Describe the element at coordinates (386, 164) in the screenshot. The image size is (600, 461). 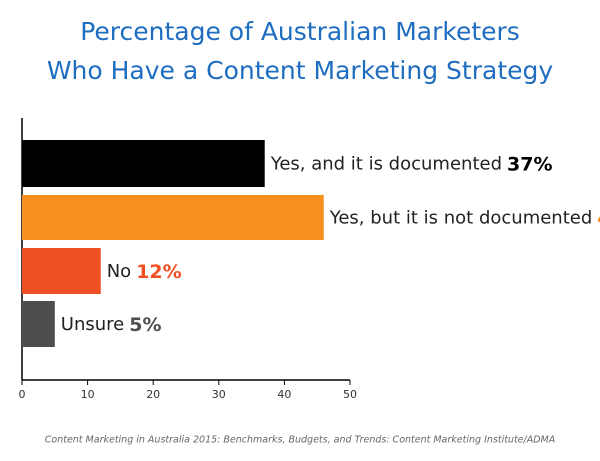
I see `category-label: Yes, and it is documented` at that location.